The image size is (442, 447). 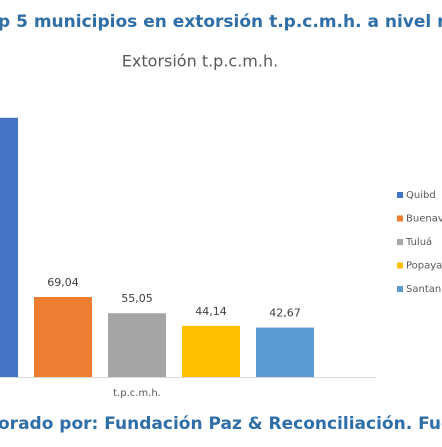 I want to click on legend-label: Popaya, so click(x=424, y=266).